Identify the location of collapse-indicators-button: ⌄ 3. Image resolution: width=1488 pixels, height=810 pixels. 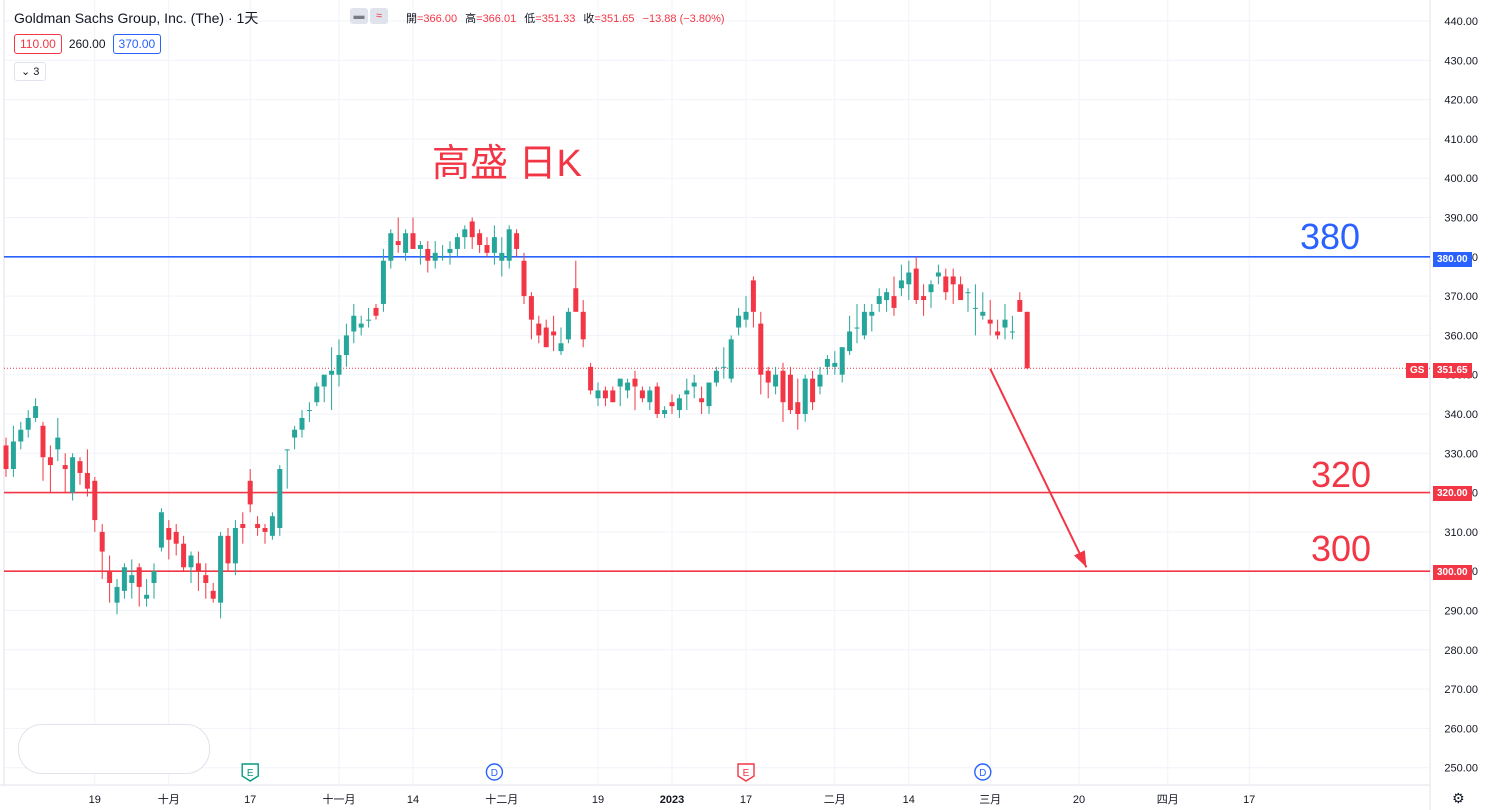
(30, 71).